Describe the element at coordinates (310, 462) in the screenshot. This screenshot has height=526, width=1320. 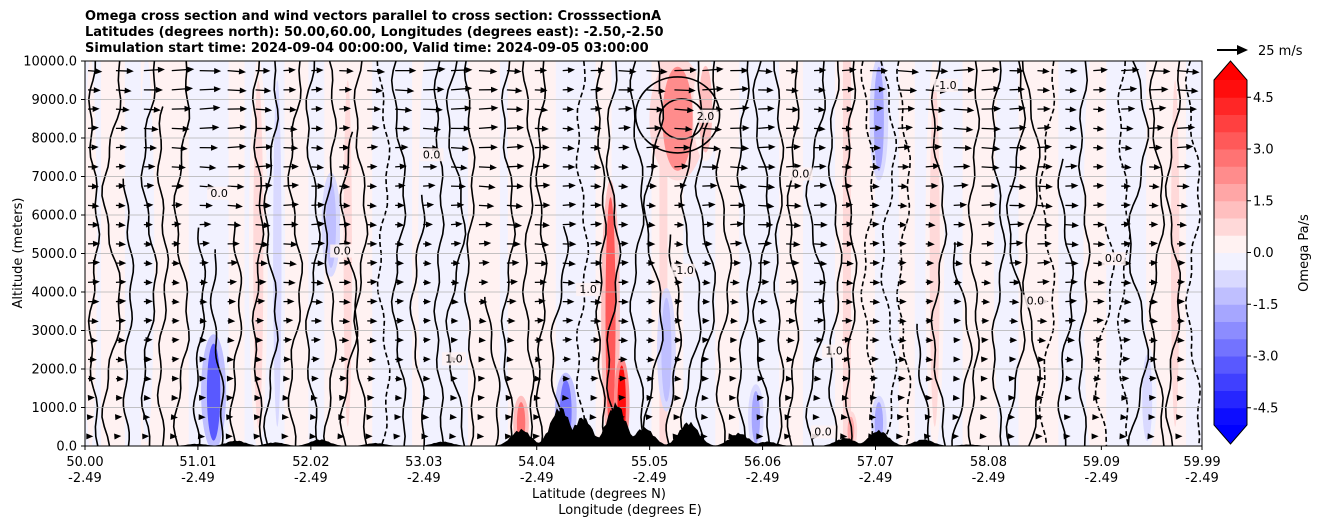
I see `x-tick-label-lat: 52.02` at that location.